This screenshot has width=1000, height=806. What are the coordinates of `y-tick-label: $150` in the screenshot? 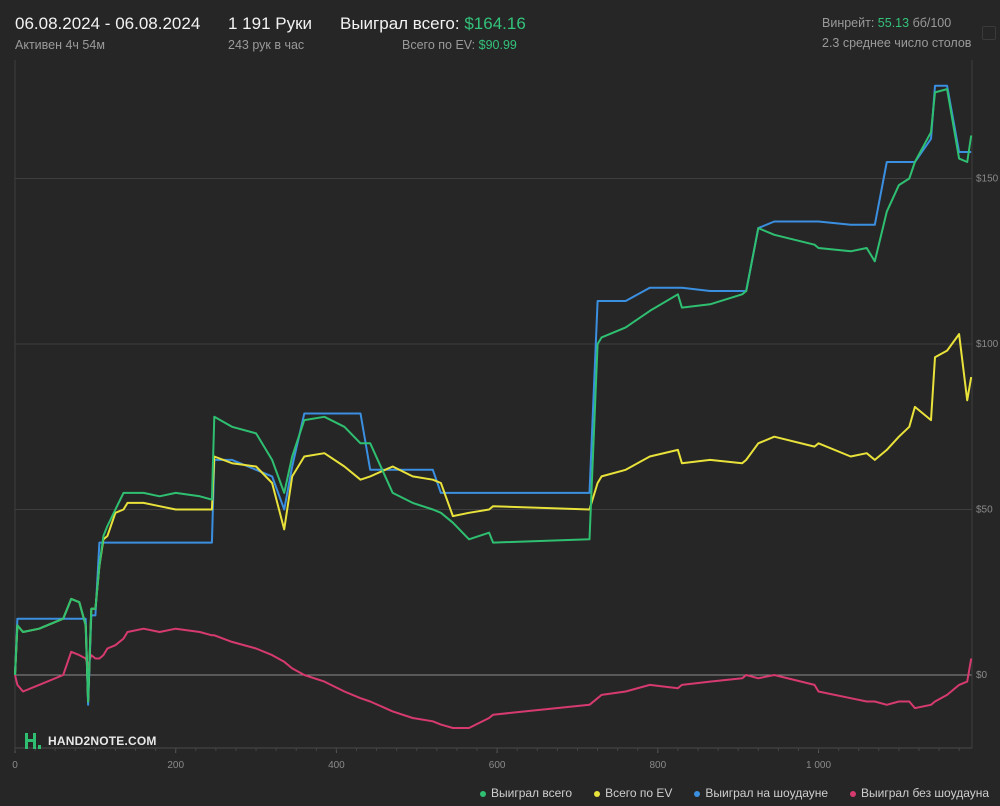 It's located at (987, 179).